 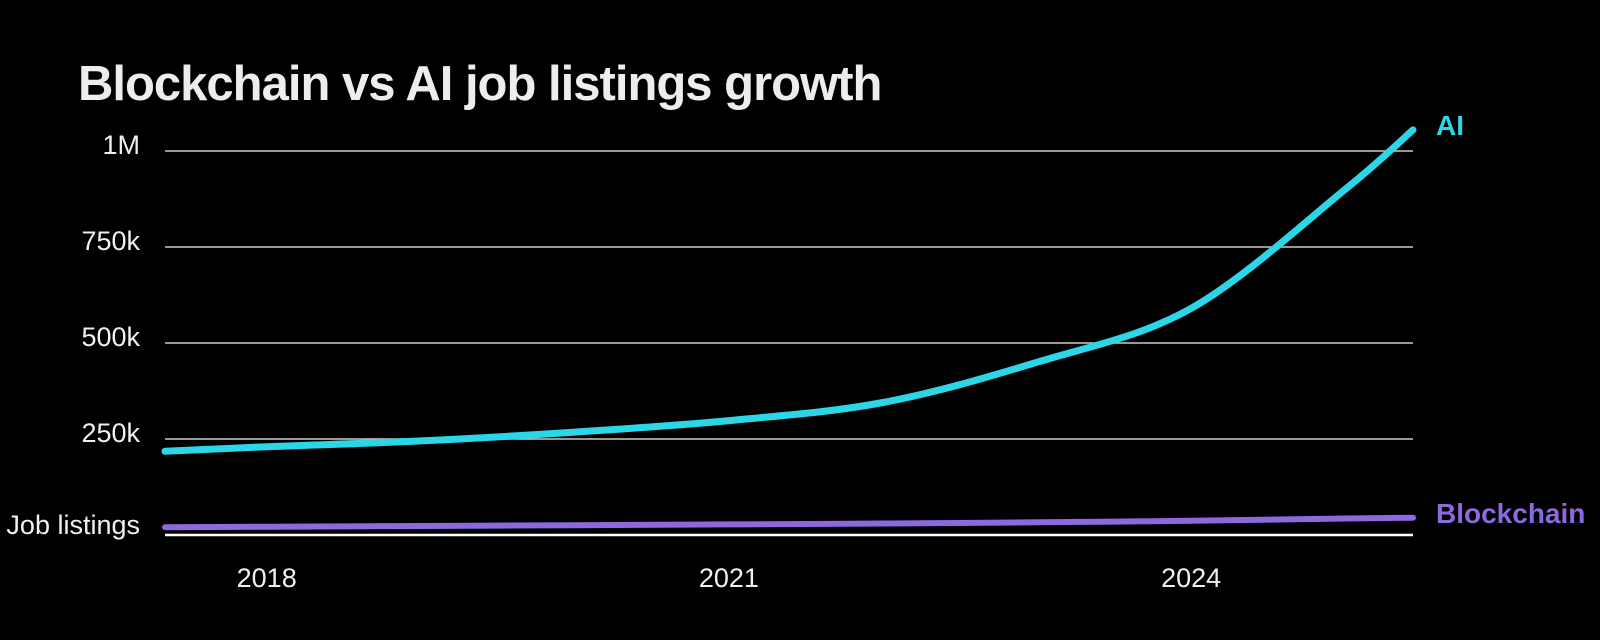 I want to click on legend-ai: AI, so click(x=1450, y=125).